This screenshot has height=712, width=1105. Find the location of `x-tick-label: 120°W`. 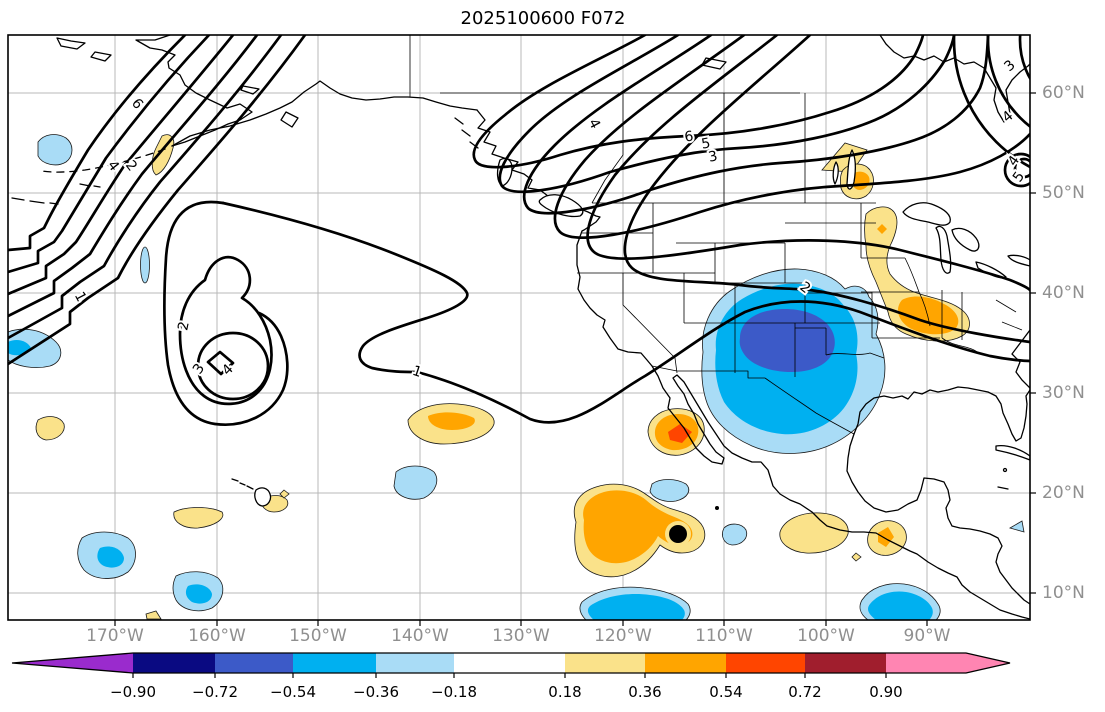

x-tick-label: 120°W is located at coordinates (623, 636).